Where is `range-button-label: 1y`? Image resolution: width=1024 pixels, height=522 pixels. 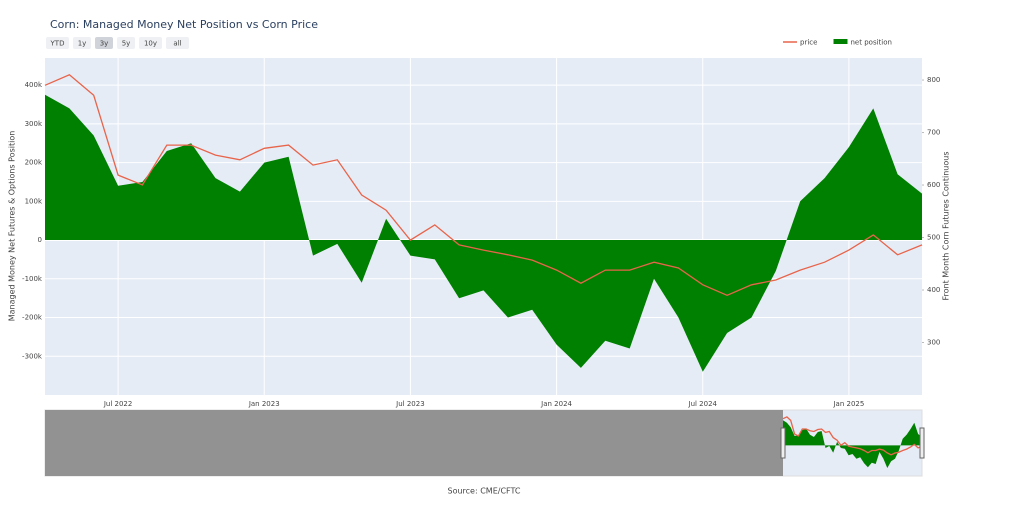 range-button-label: 1y is located at coordinates (82, 44).